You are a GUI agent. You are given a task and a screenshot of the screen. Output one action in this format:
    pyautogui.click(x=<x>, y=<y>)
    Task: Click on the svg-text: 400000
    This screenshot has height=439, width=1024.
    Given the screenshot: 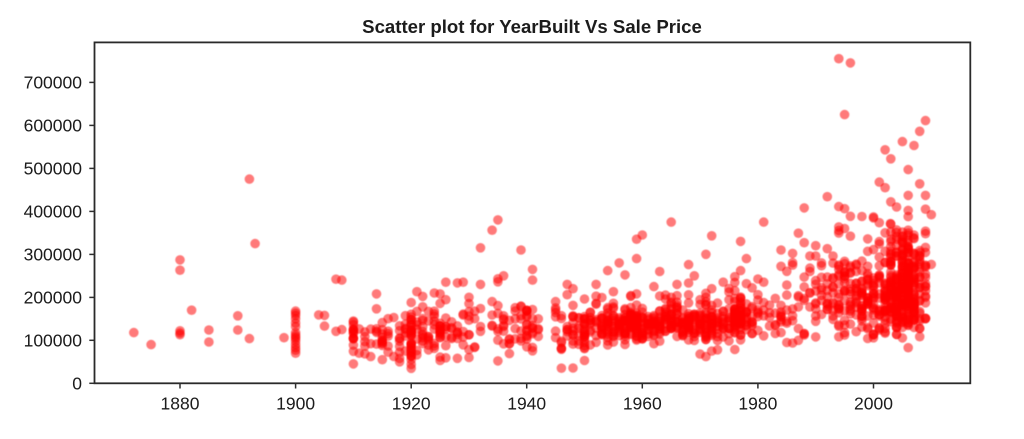 What is the action you would take?
    pyautogui.click(x=53, y=211)
    